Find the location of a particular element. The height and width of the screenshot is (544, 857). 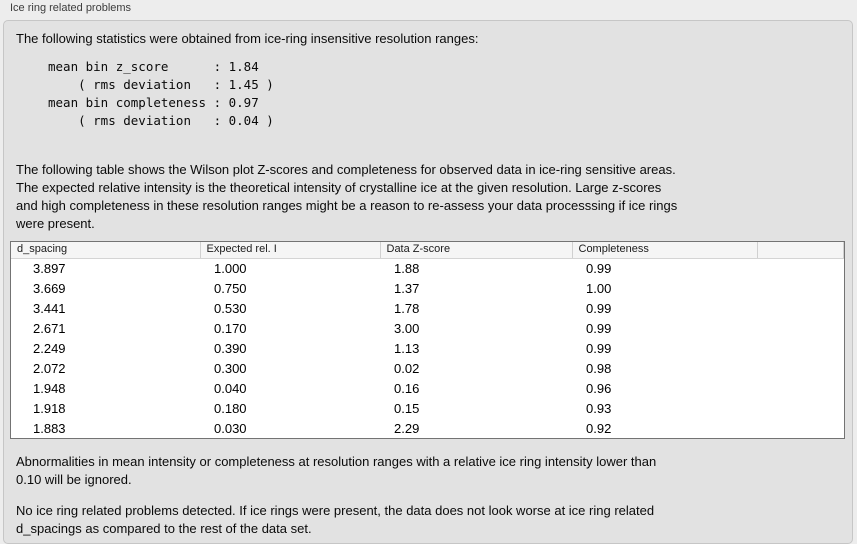

cell-d-spacing: 2.072 is located at coordinates (49, 368).